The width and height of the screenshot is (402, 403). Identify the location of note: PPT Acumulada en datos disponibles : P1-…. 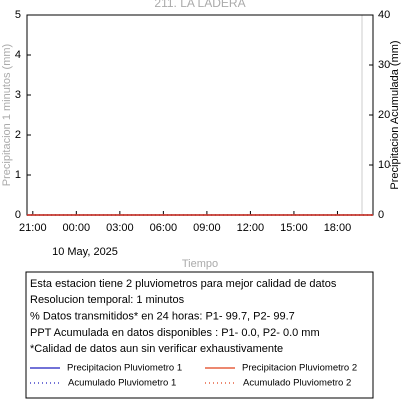
(175, 333).